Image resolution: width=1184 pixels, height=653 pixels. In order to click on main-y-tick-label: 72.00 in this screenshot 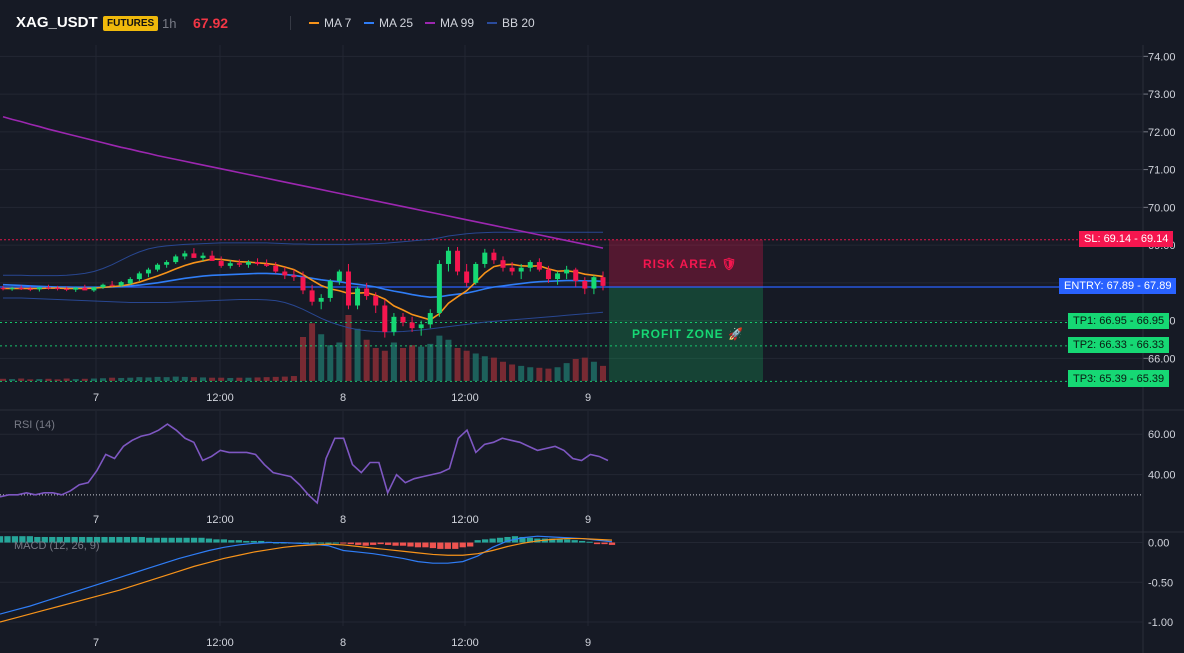, I will do `click(1162, 133)`.